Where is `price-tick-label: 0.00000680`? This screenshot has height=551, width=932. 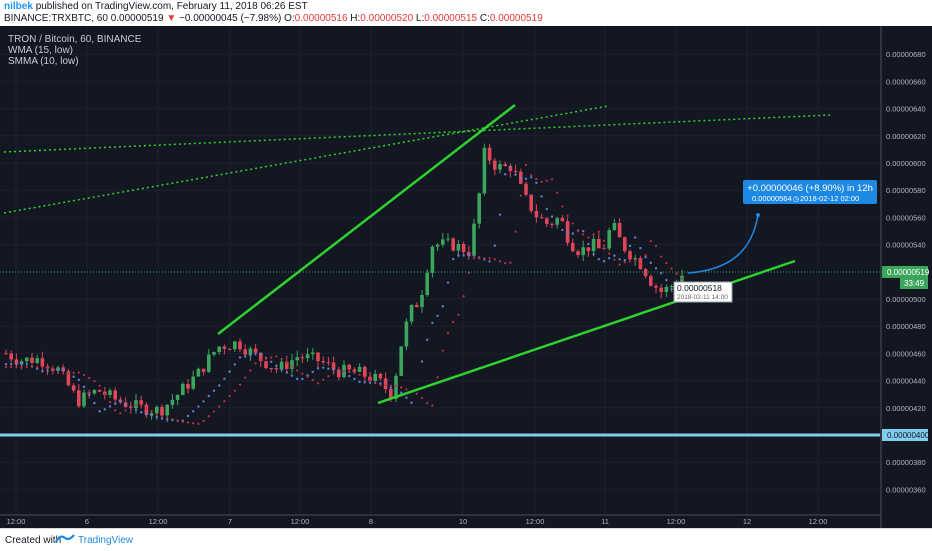 price-tick-label: 0.00000680 is located at coordinates (906, 54).